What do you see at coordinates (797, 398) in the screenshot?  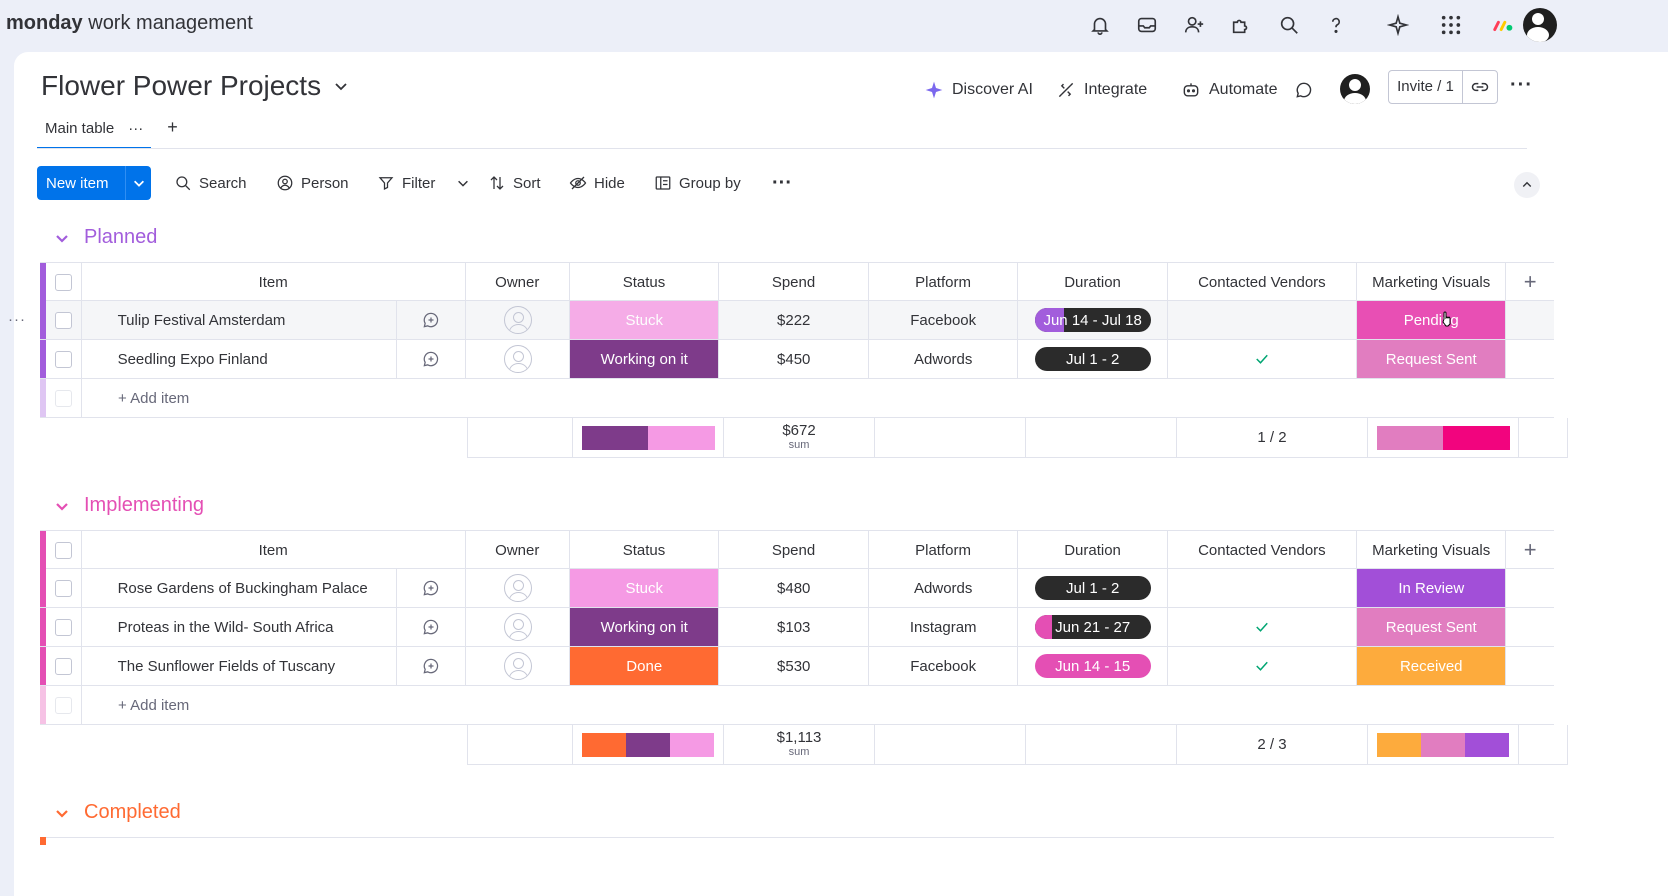 I see `add-item-row: + Add item` at bounding box center [797, 398].